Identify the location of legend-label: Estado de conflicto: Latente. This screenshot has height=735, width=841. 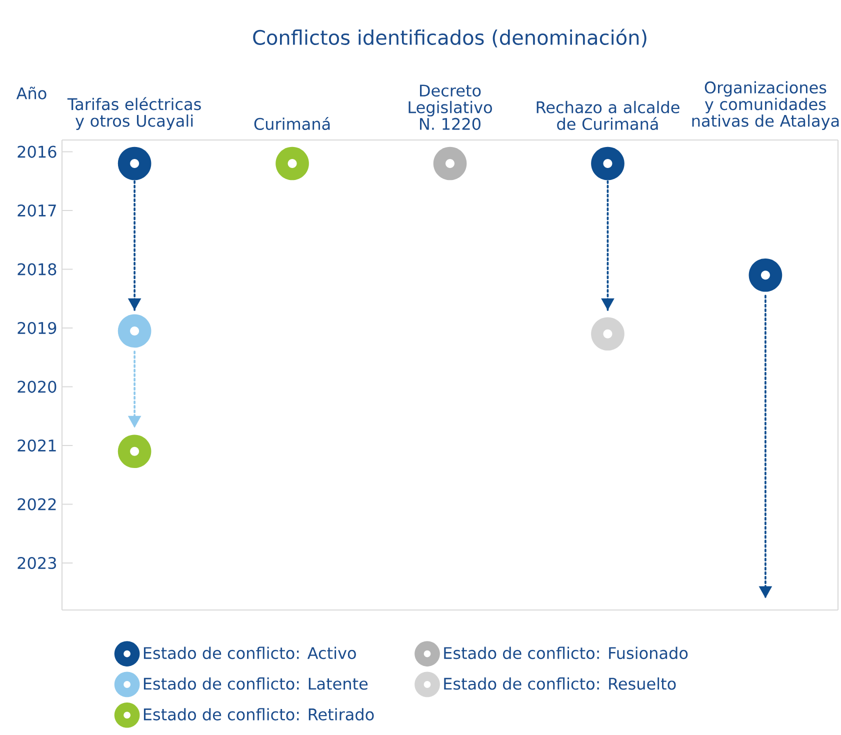
(256, 683).